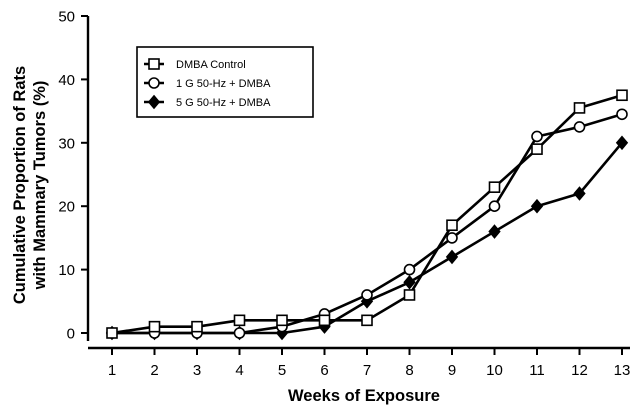 This screenshot has height=406, width=641. What do you see at coordinates (154, 370) in the screenshot?
I see `x-tick-label: 2` at bounding box center [154, 370].